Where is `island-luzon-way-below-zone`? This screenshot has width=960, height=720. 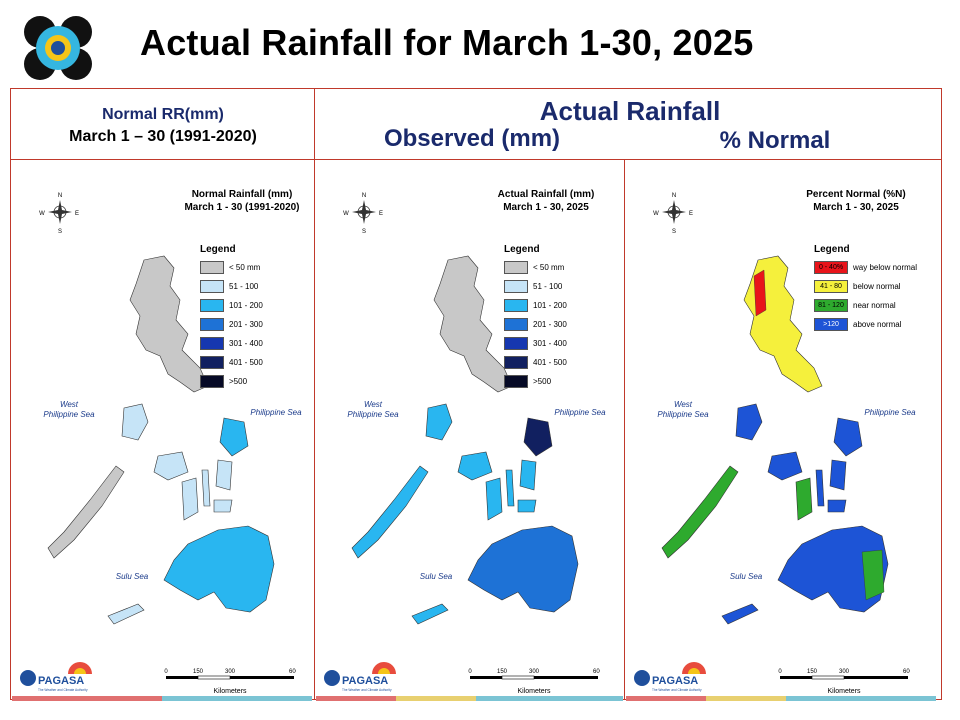 island-luzon-way-below-zone is located at coordinates (760, 293).